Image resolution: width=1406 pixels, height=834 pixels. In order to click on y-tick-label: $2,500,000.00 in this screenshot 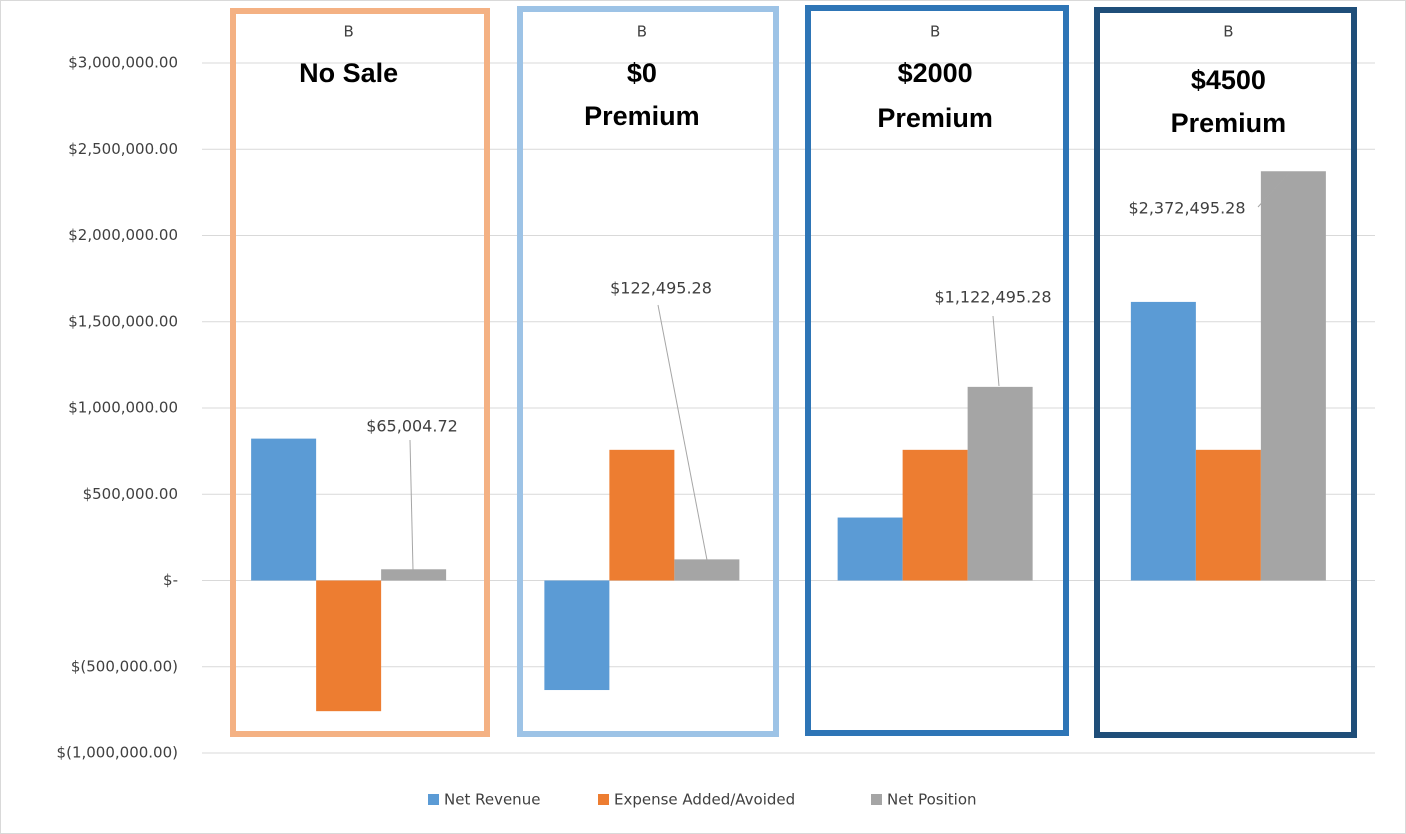, I will do `click(123, 149)`.